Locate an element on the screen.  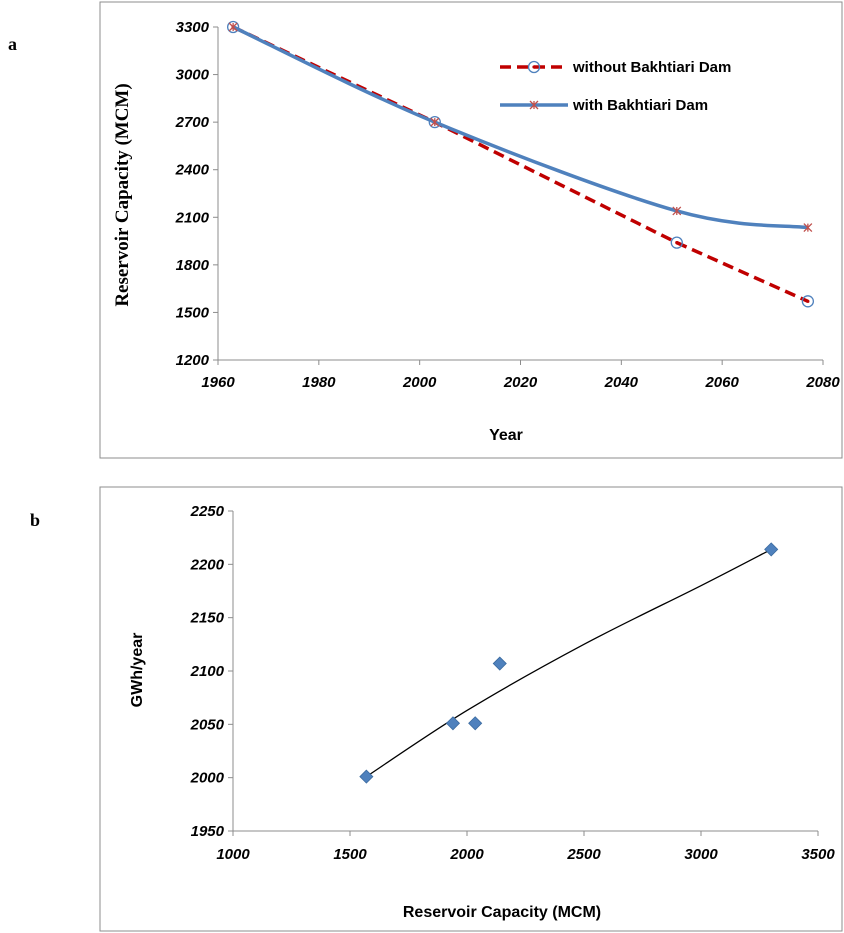
panel-b-x-axis-title: Reservoir Capacity (MCM) is located at coordinates (502, 912).